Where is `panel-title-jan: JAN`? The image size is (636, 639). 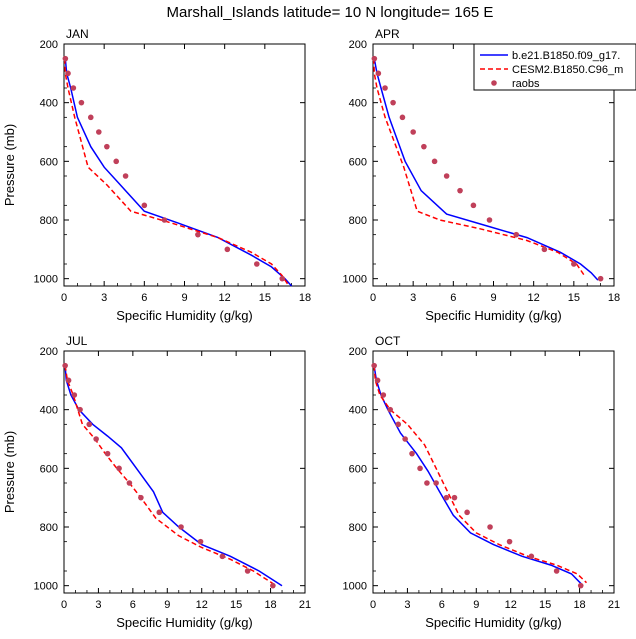
panel-title-jan: JAN is located at coordinates (77, 34).